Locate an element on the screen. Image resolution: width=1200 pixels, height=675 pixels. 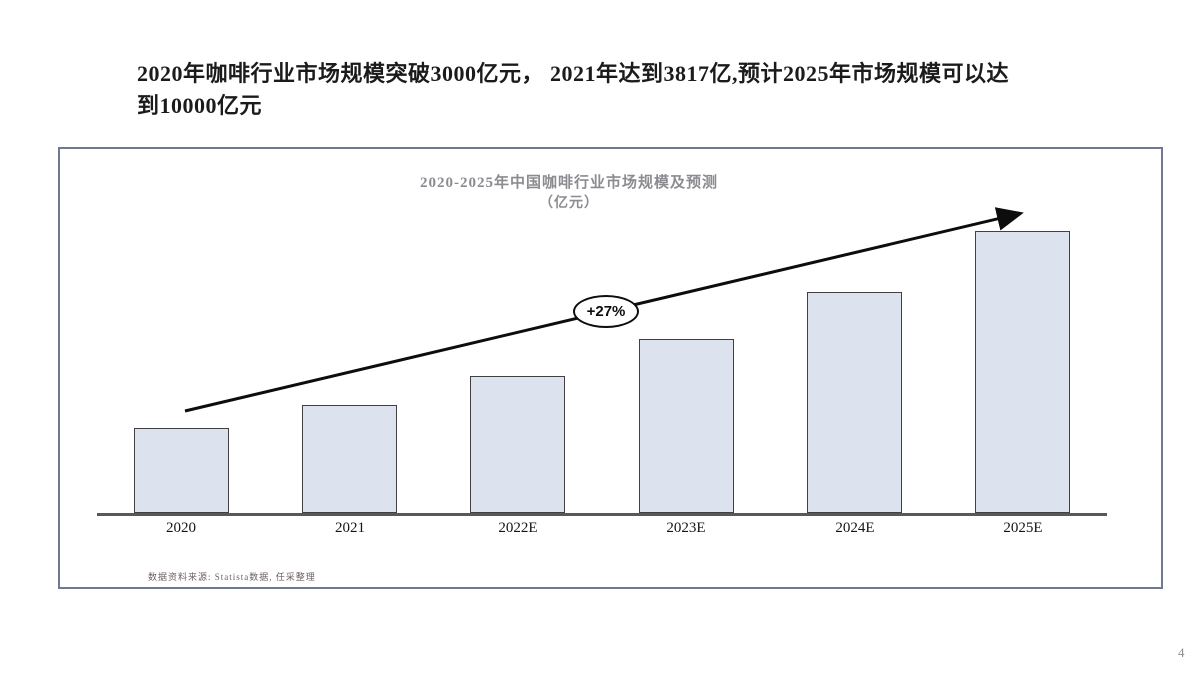
bar-2020 is located at coordinates (181, 470).